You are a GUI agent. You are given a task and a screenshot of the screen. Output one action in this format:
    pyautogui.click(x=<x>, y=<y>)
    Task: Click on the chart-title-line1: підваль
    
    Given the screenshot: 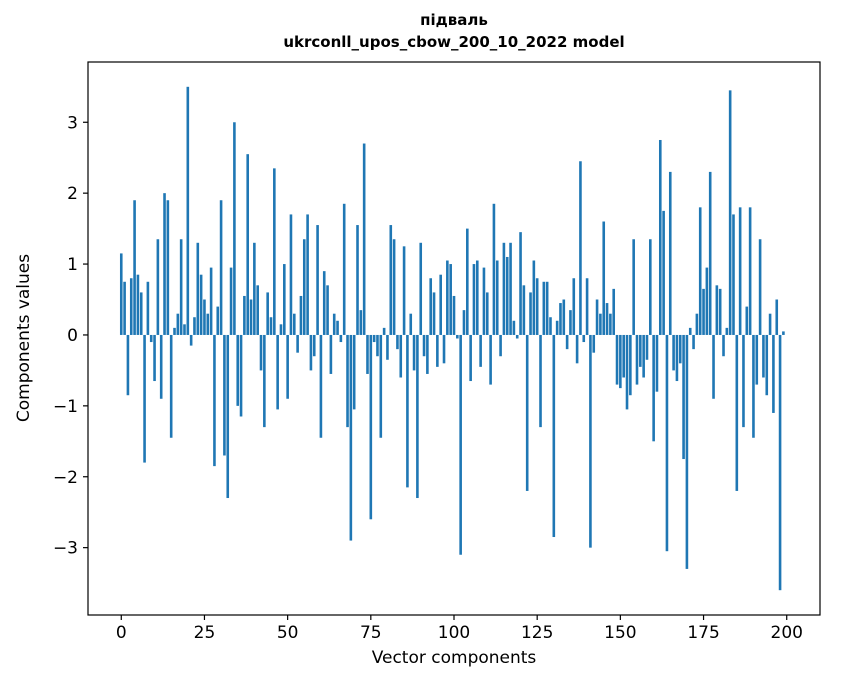 What is the action you would take?
    pyautogui.click(x=454, y=20)
    